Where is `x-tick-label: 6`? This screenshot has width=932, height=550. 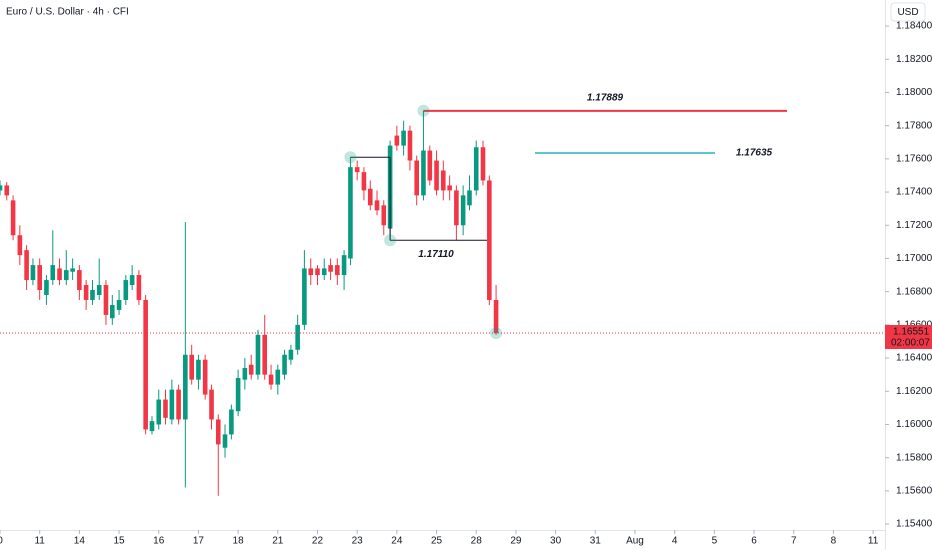
x-tick-label: 6 is located at coordinates (754, 541).